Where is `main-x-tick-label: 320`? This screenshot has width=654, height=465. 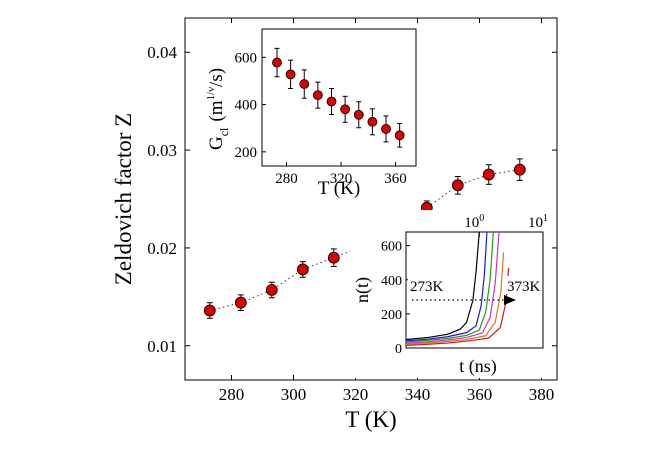 main-x-tick-label: 320 is located at coordinates (356, 394).